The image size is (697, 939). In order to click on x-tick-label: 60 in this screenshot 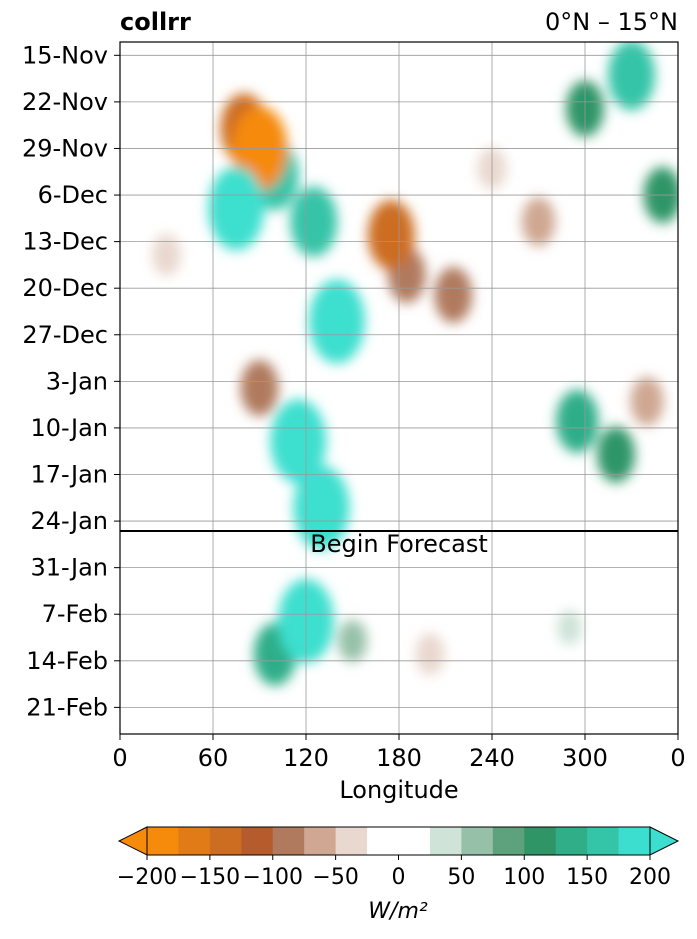, I will do `click(213, 758)`.